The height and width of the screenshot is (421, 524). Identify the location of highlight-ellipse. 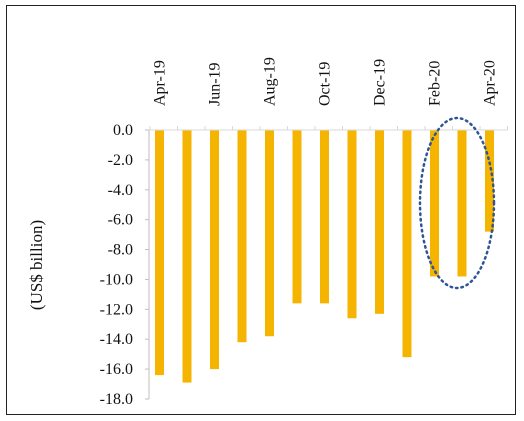
(457, 203).